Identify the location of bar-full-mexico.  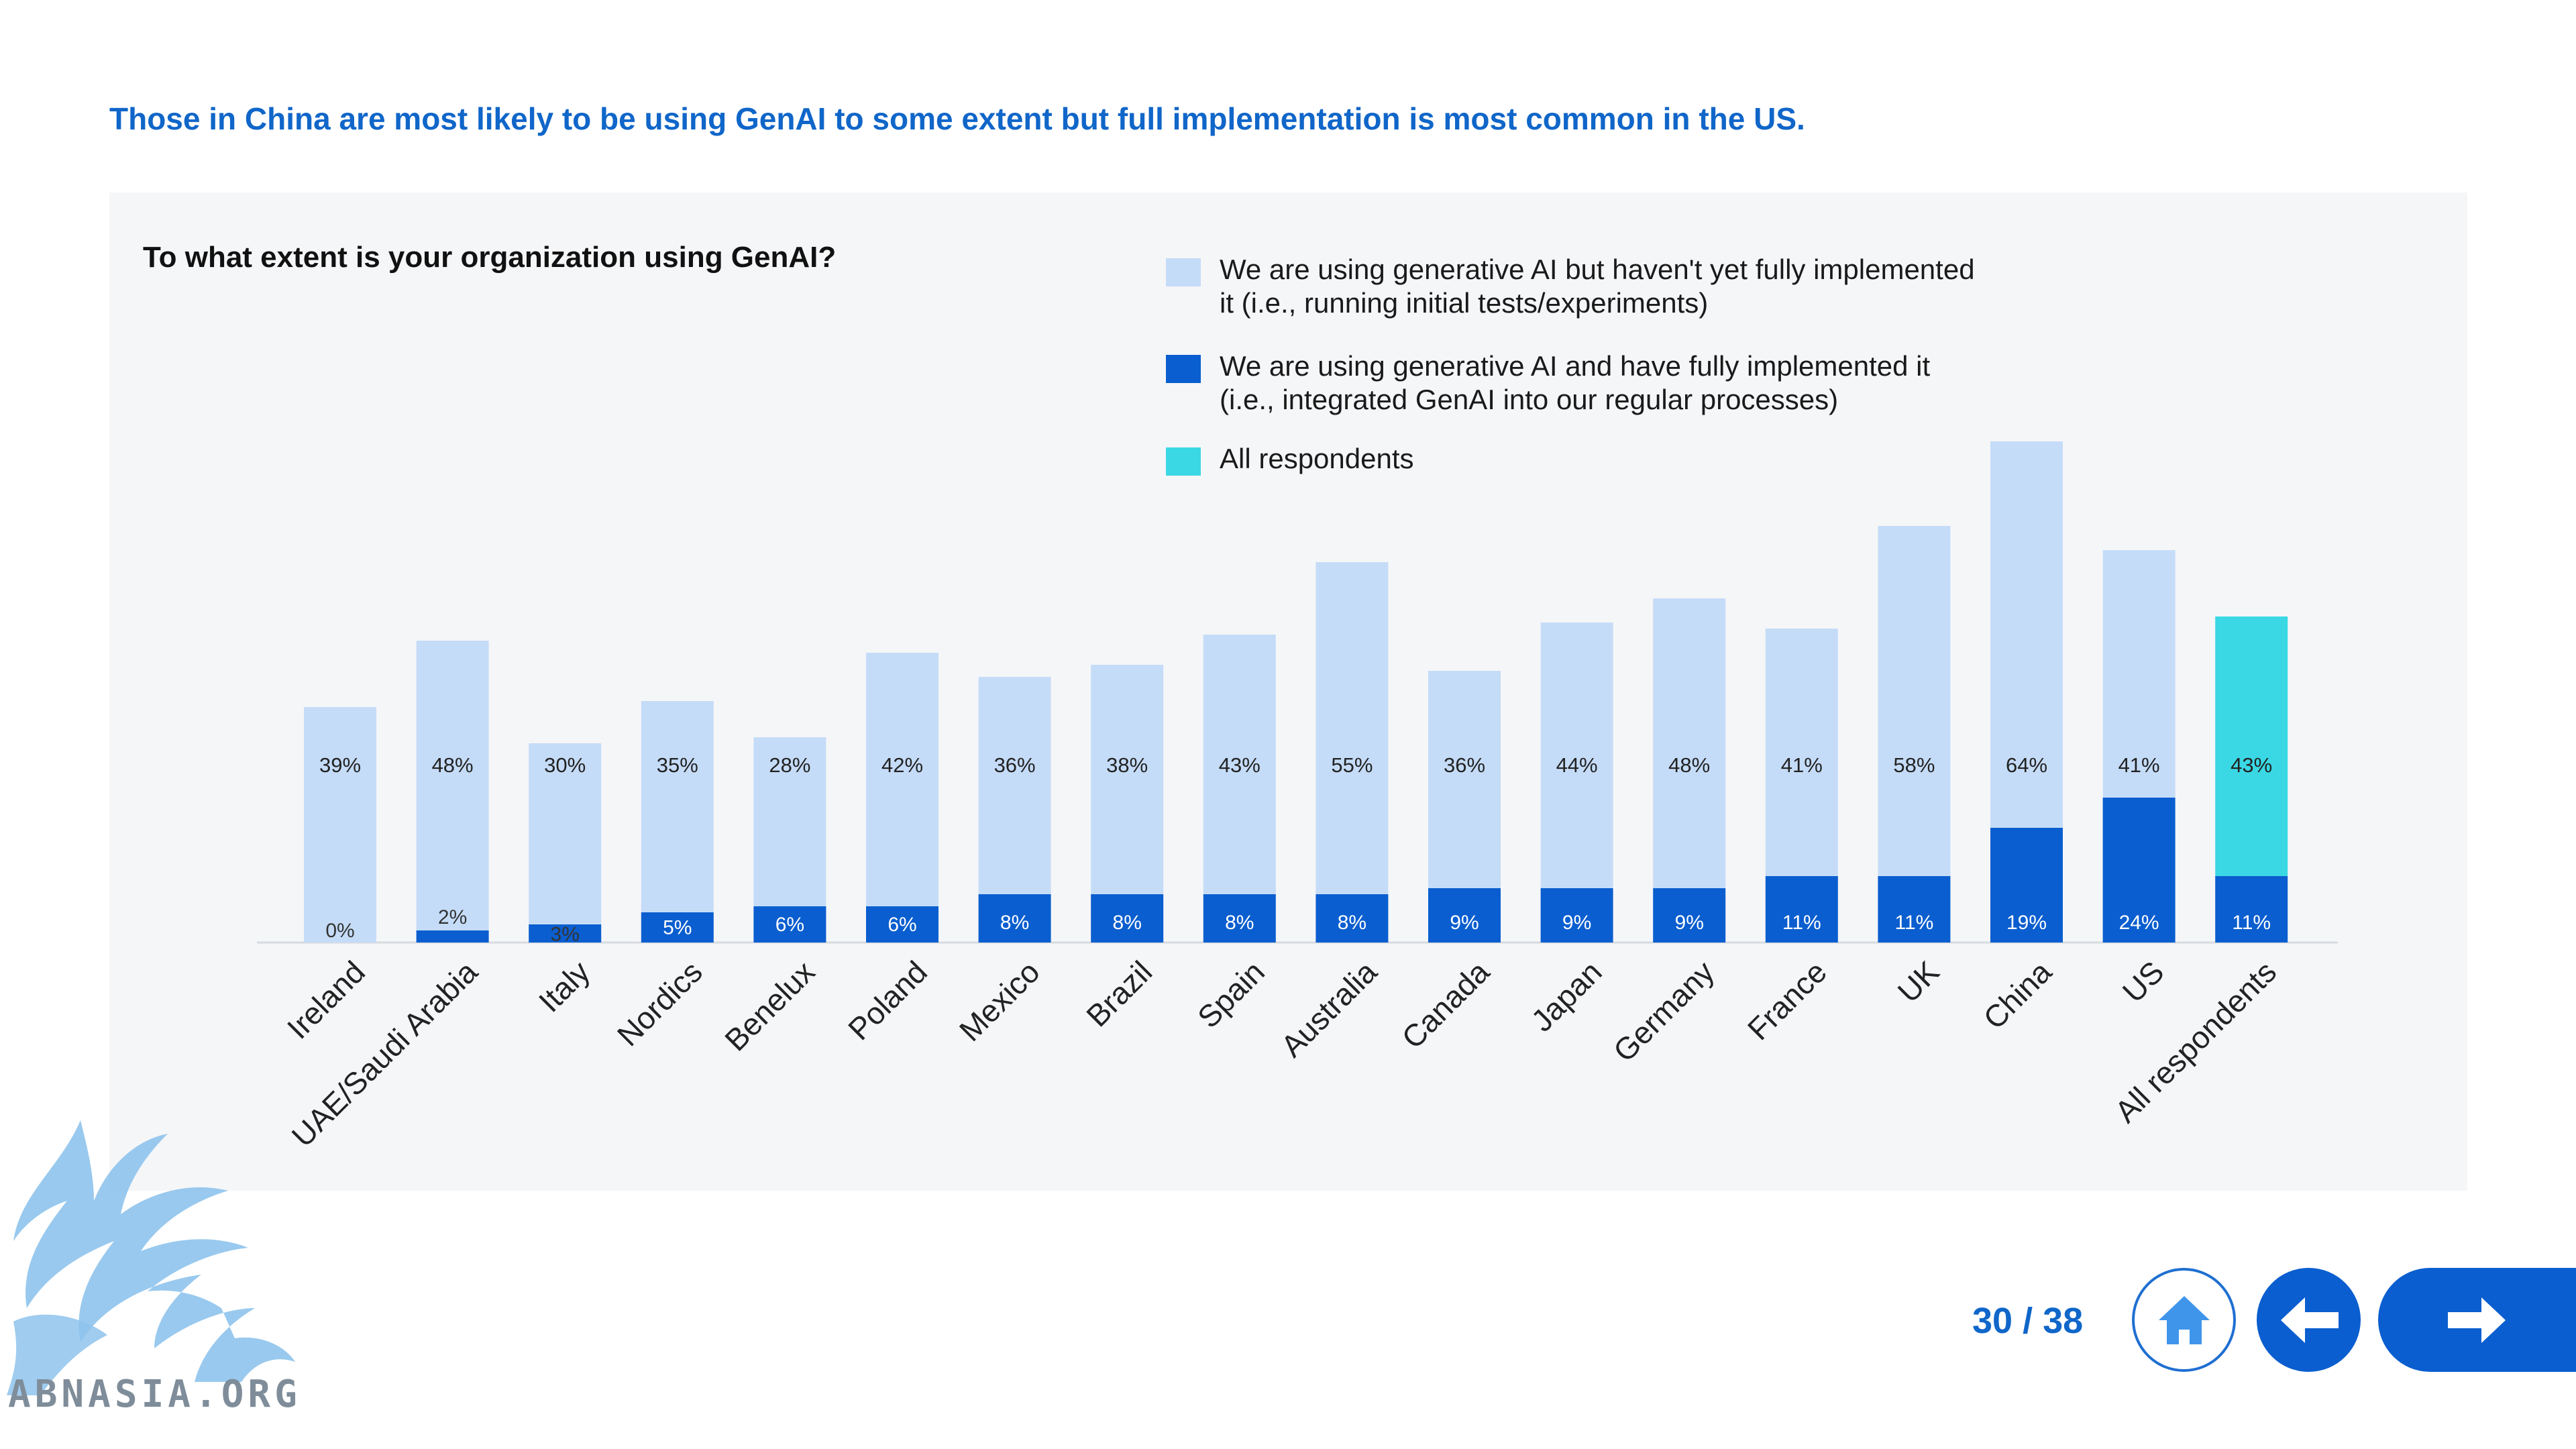
(1014, 918).